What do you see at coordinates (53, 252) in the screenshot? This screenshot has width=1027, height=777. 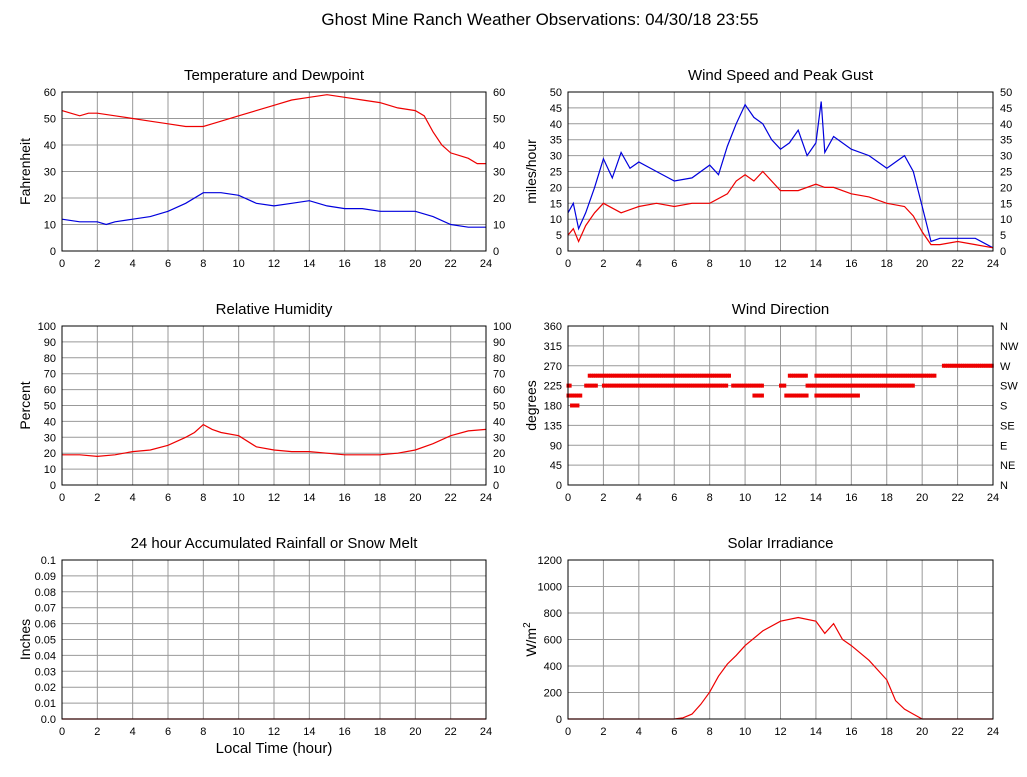 I see `y-tick-label: 0` at bounding box center [53, 252].